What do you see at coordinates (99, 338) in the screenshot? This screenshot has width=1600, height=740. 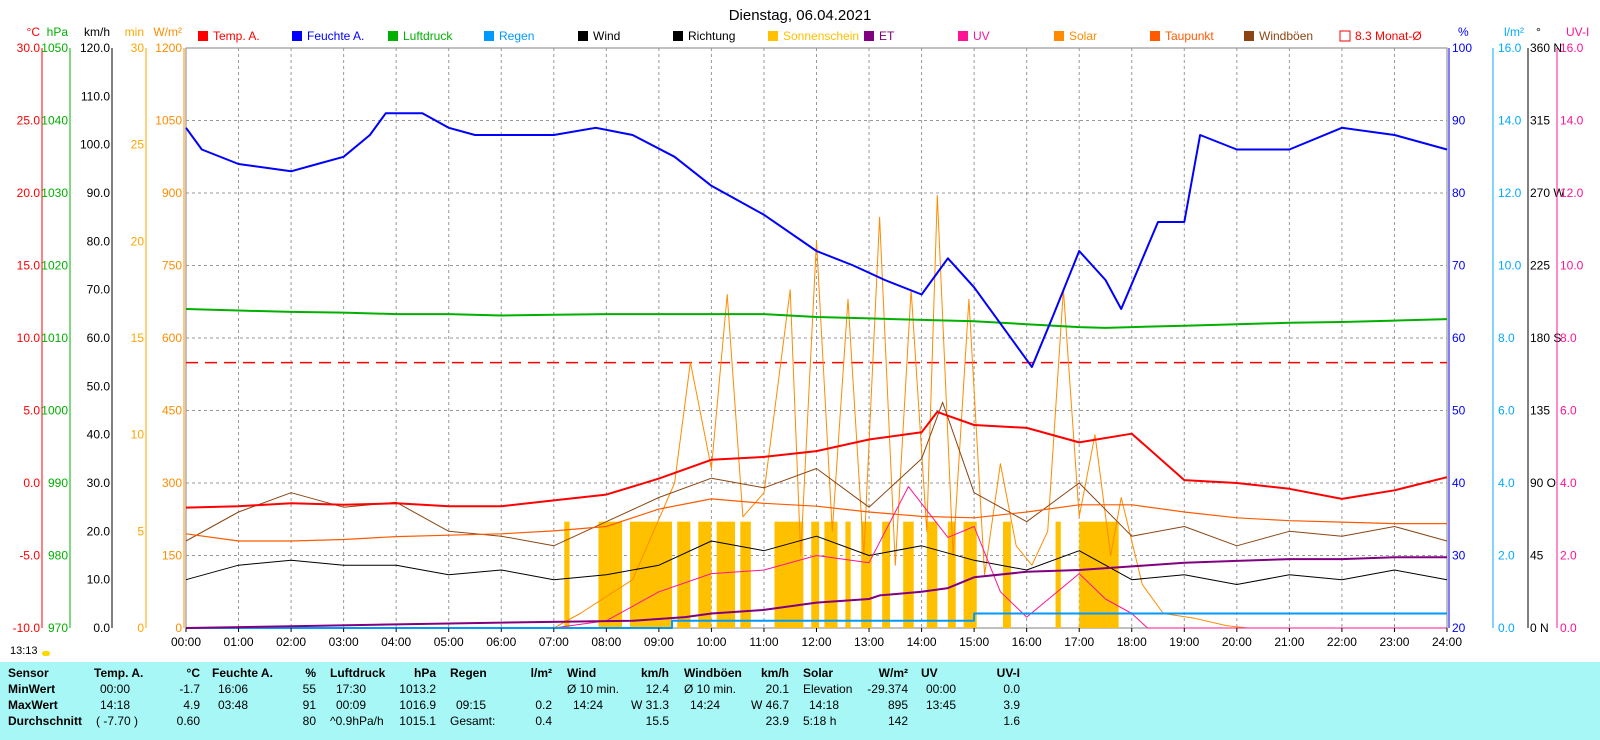 I see `left-axis-tick-label: 60.0` at bounding box center [99, 338].